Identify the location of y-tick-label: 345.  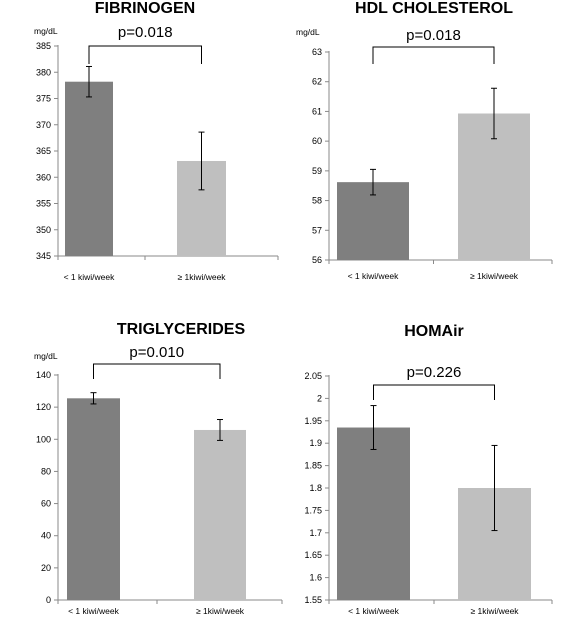
(43, 256).